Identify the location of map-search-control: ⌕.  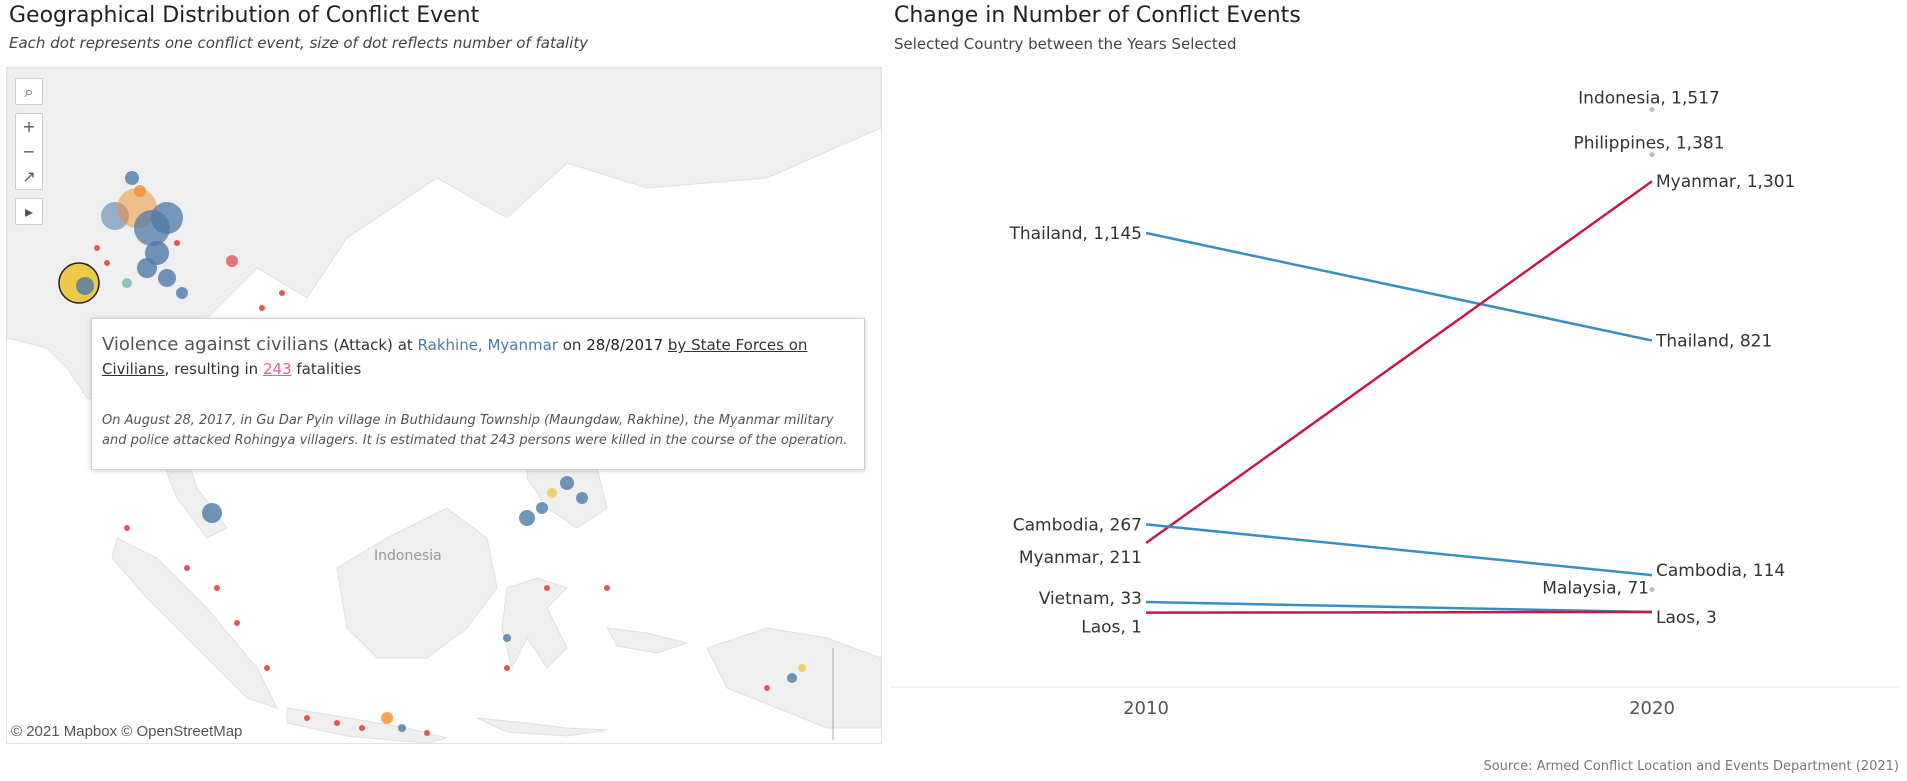
(29, 91).